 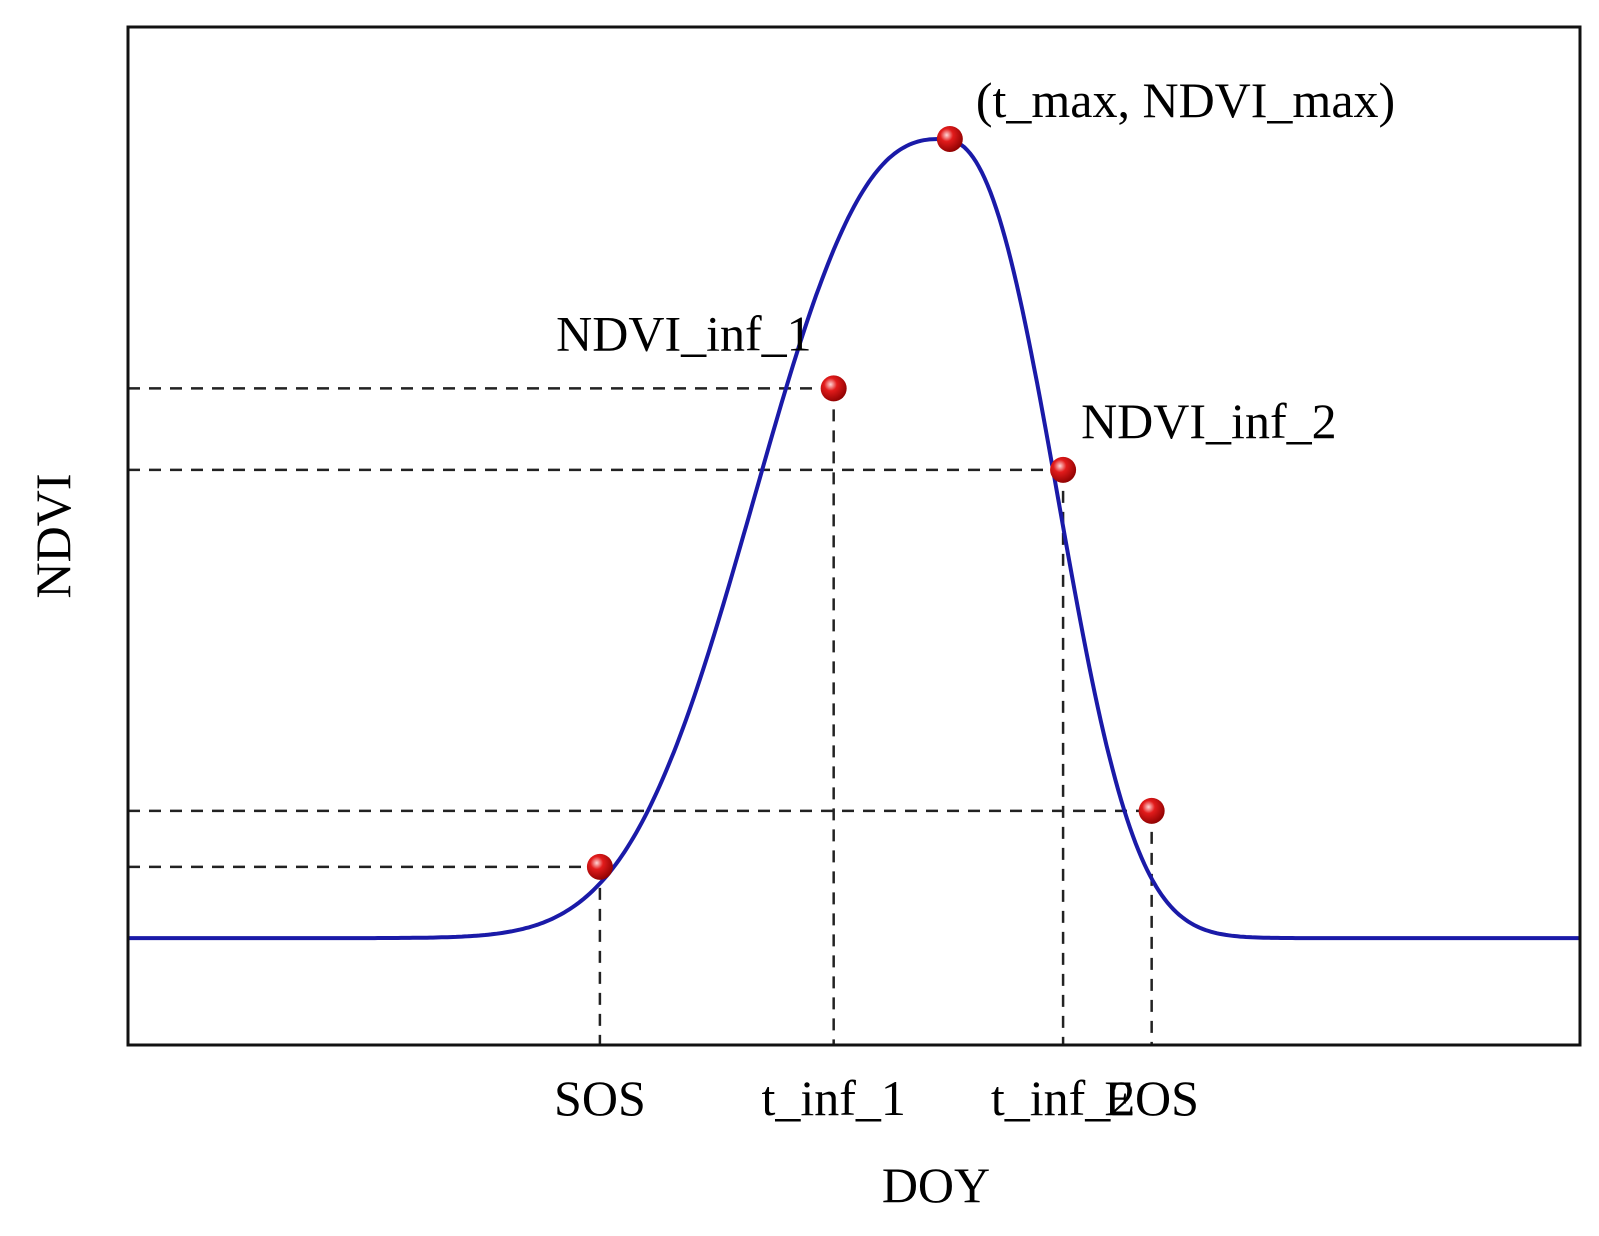 I want to click on y-axis-title: NDVI, so click(x=53, y=536).